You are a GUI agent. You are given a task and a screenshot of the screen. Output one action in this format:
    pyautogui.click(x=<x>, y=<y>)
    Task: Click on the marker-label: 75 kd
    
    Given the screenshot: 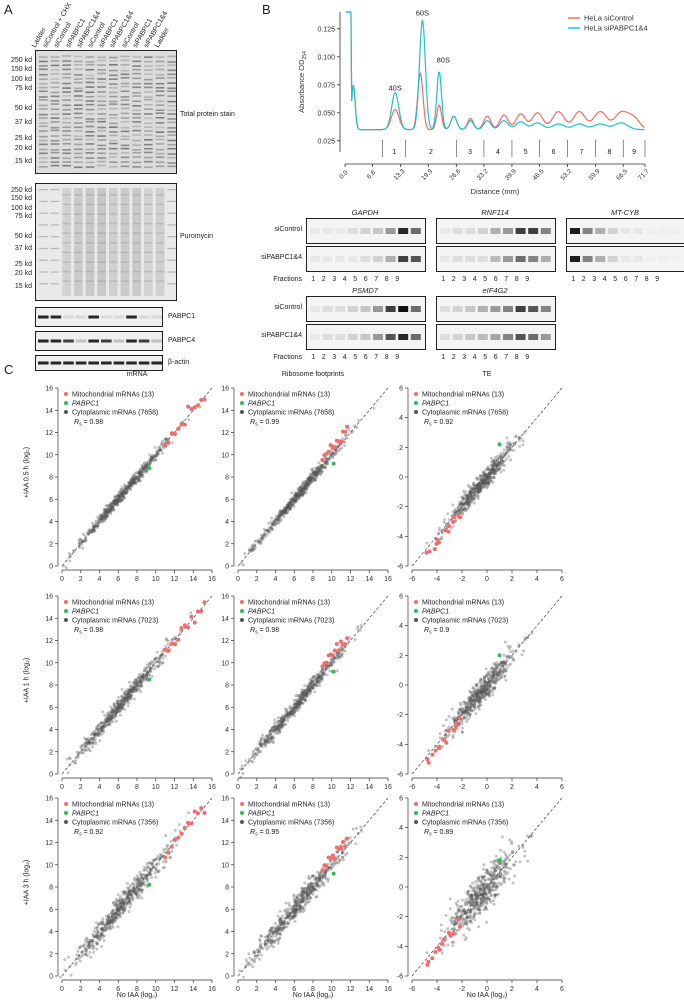 What is the action you would take?
    pyautogui.click(x=16, y=88)
    